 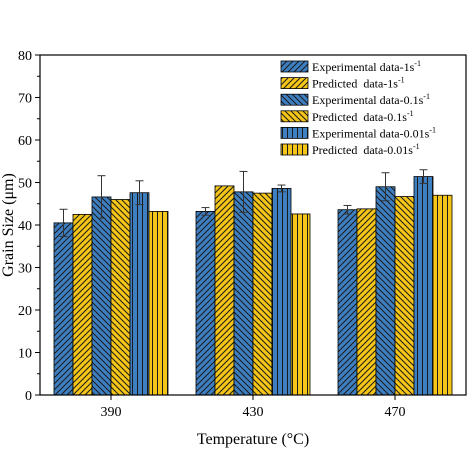 I want to click on y-tick-label: 10, so click(x=25, y=354).